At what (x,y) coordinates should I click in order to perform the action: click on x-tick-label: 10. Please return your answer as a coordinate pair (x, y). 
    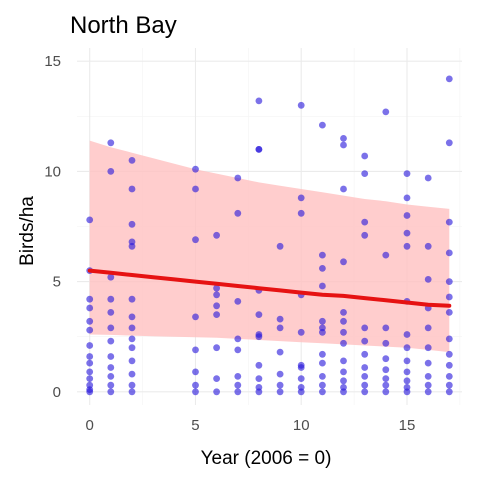
    Looking at the image, I should click on (301, 425).